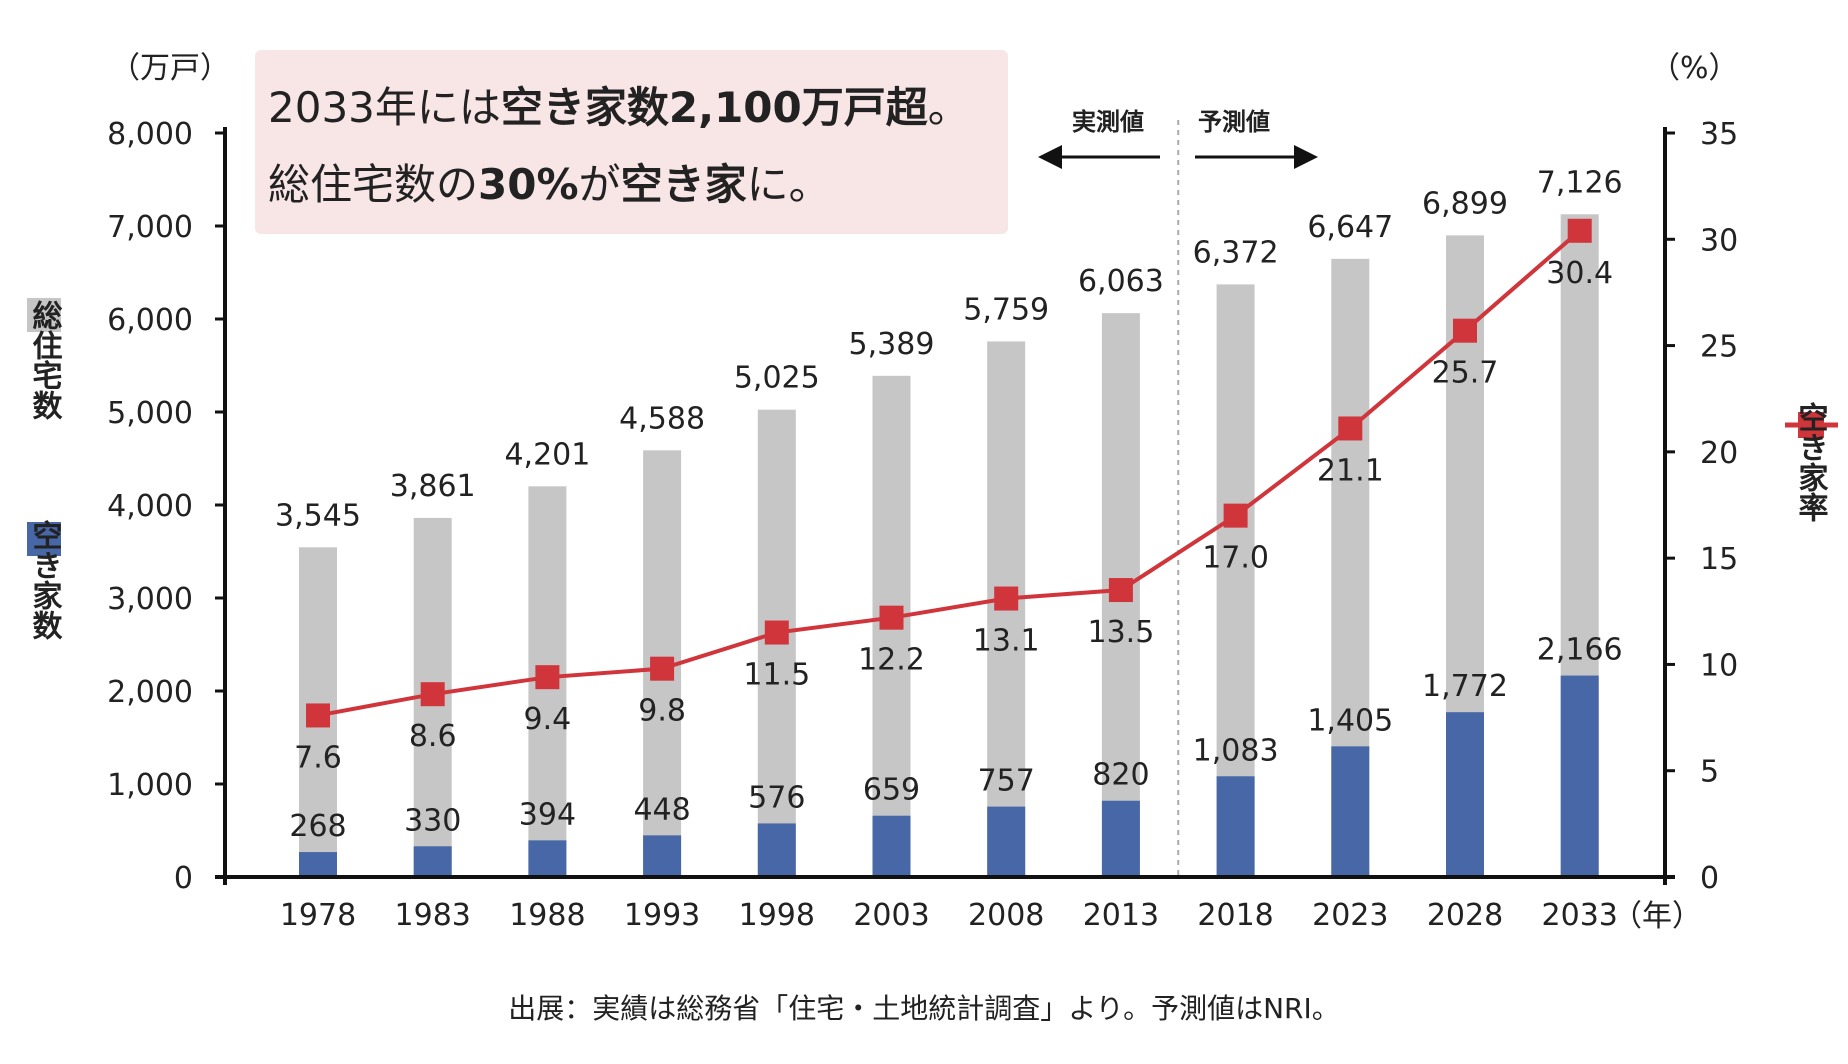  What do you see at coordinates (1099, 157) in the screenshot?
I see `actual-arrow` at bounding box center [1099, 157].